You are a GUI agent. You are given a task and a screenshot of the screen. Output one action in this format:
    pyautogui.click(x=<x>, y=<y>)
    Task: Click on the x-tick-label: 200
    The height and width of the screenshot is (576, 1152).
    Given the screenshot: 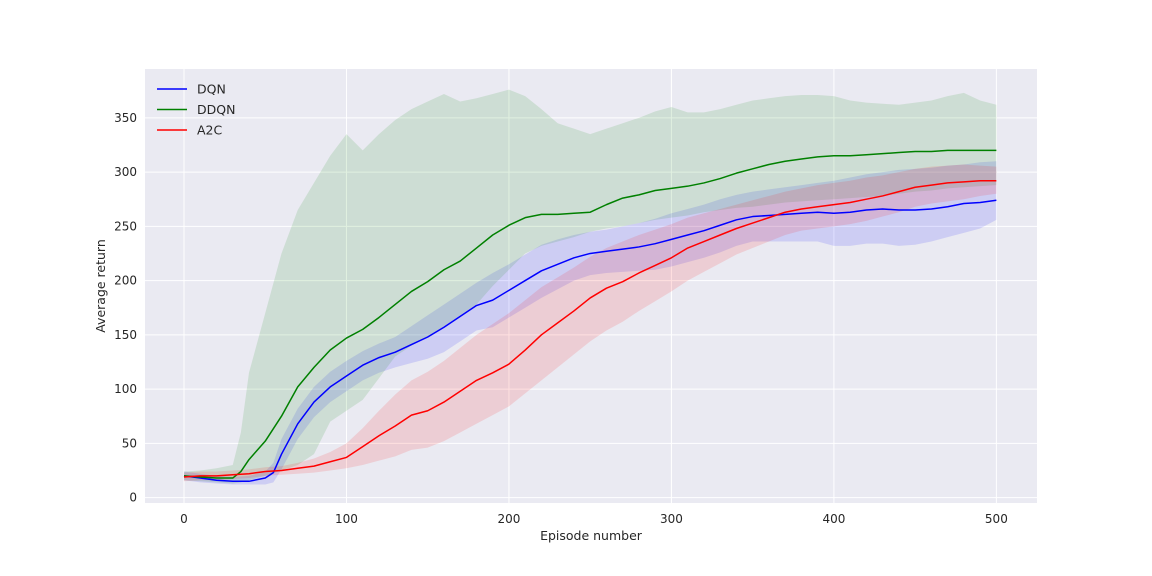 What is the action you would take?
    pyautogui.click(x=508, y=519)
    